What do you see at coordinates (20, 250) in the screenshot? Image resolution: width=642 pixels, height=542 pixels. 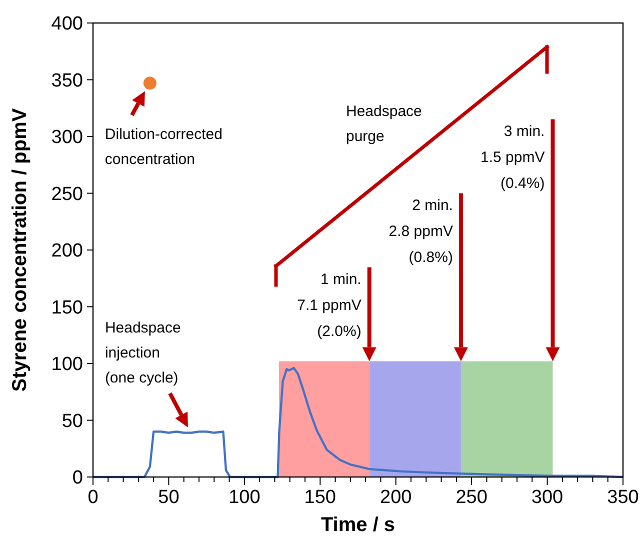 I see `y-axis-title: Styrene concentration / ppmV` at bounding box center [20, 250].